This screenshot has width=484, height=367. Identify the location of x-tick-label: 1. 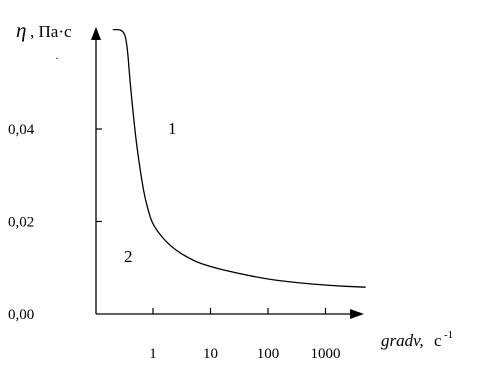
(153, 354).